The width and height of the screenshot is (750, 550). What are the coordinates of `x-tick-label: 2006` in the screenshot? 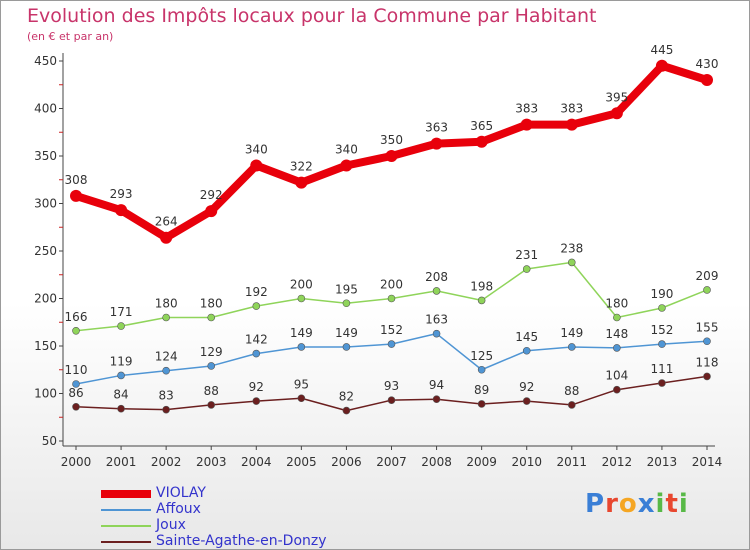 It's located at (346, 462).